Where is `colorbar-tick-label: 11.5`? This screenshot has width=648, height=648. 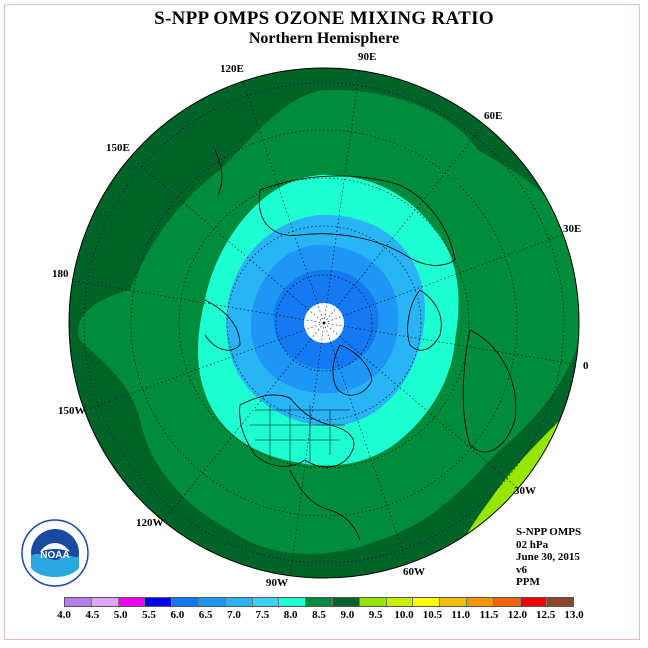 colorbar-tick-label: 11.5 is located at coordinates (489, 615).